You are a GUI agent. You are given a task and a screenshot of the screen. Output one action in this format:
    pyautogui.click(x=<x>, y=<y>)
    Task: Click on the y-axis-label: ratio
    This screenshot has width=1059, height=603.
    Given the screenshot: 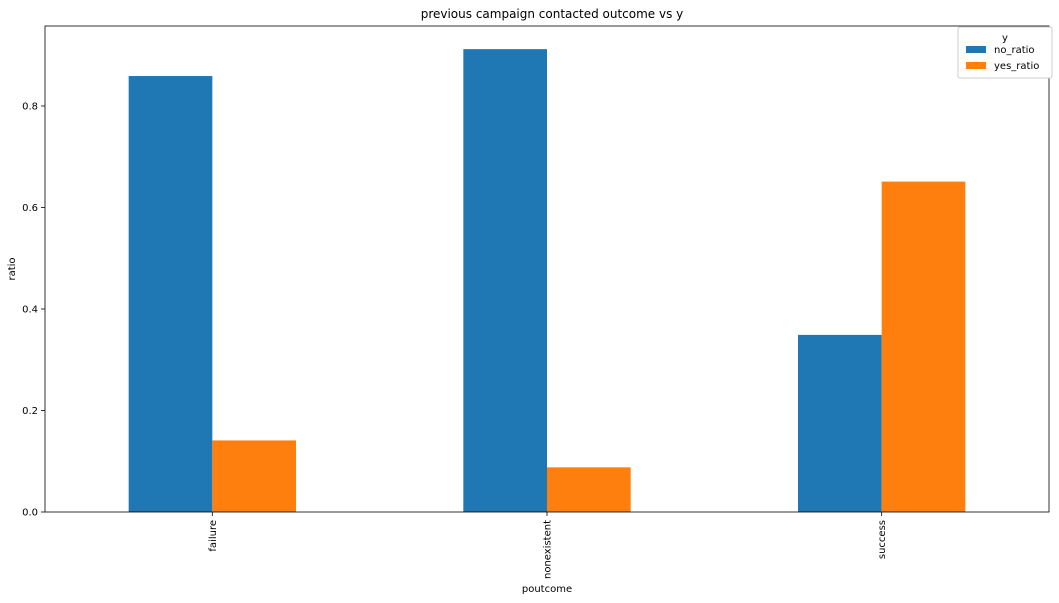 What is the action you would take?
    pyautogui.click(x=12, y=268)
    